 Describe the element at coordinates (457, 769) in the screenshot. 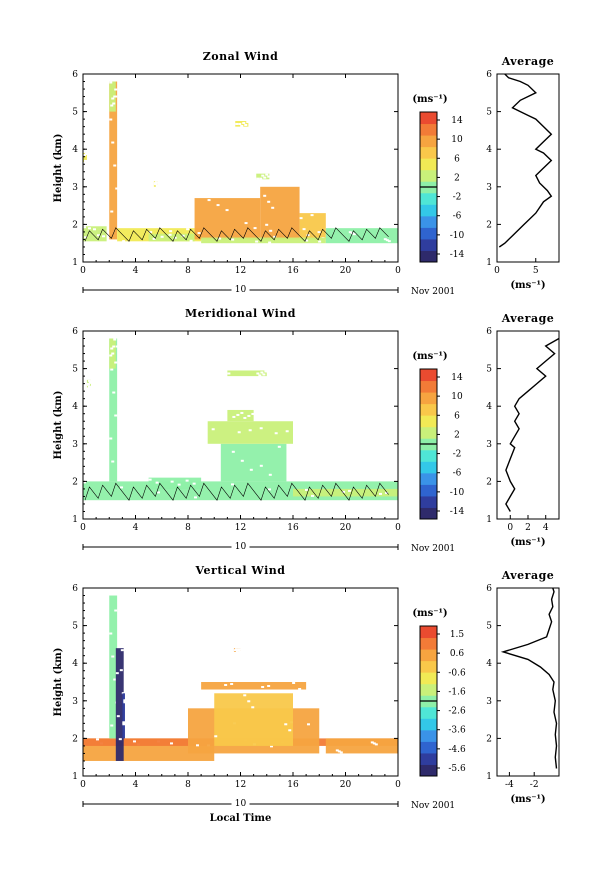

I see `colorbar-tick-label: -5.6` at that location.